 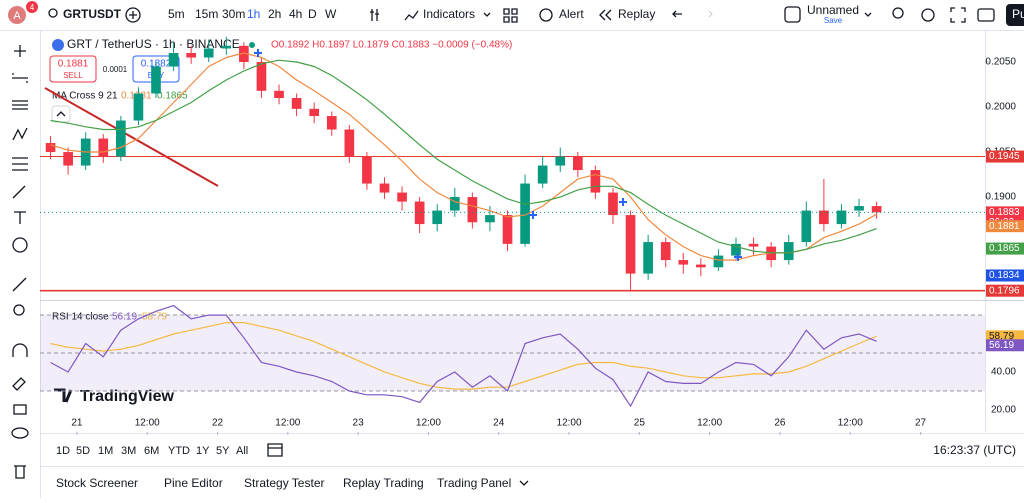 I want to click on brush-tool, so click(x=19, y=192).